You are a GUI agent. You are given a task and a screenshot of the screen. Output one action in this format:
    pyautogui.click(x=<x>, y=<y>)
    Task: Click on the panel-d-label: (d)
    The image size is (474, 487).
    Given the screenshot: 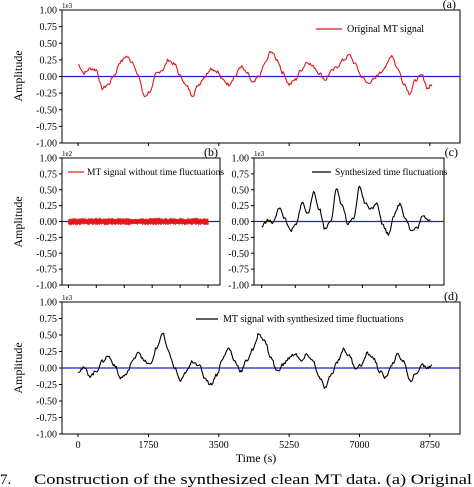 What is the action you would take?
    pyautogui.click(x=451, y=296)
    